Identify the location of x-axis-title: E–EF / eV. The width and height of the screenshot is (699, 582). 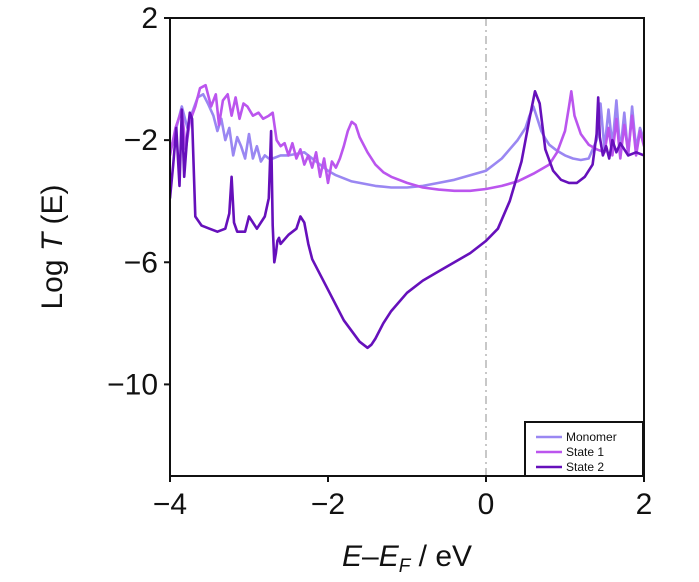
(407, 558).